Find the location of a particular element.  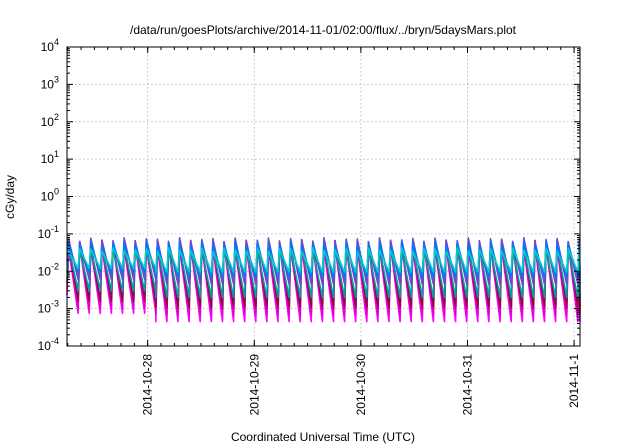

y-axis-label: cGy/day is located at coordinates (10, 197).